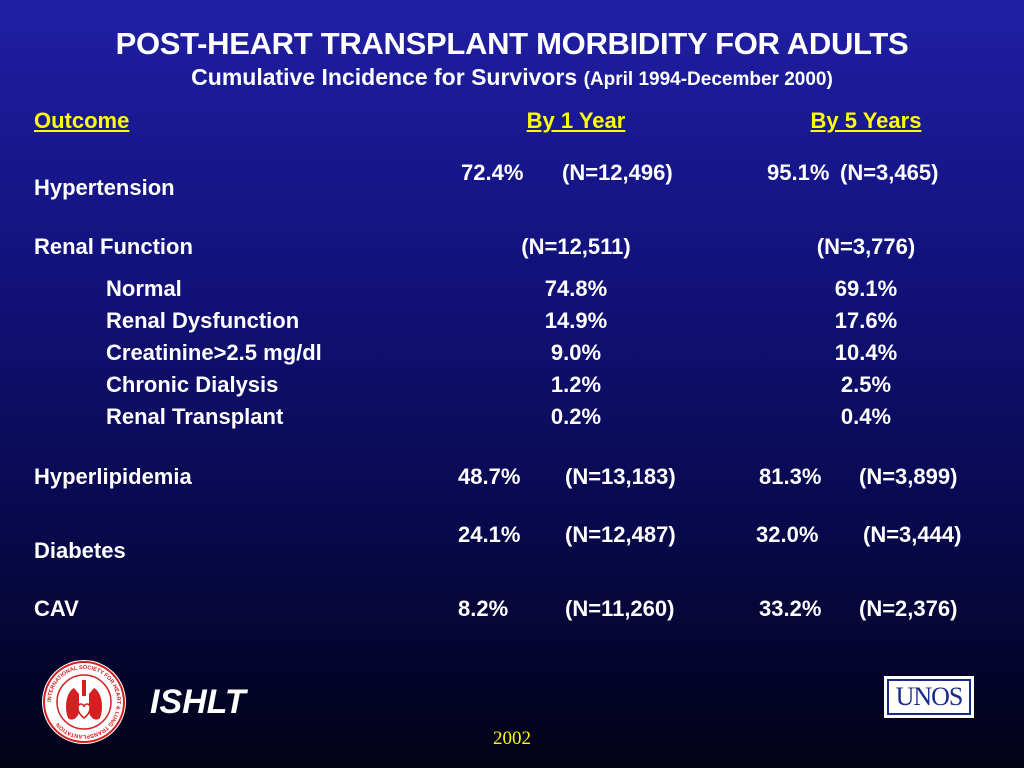 The height and width of the screenshot is (768, 1024). I want to click on ishlt-label: ISHLT, so click(198, 702).